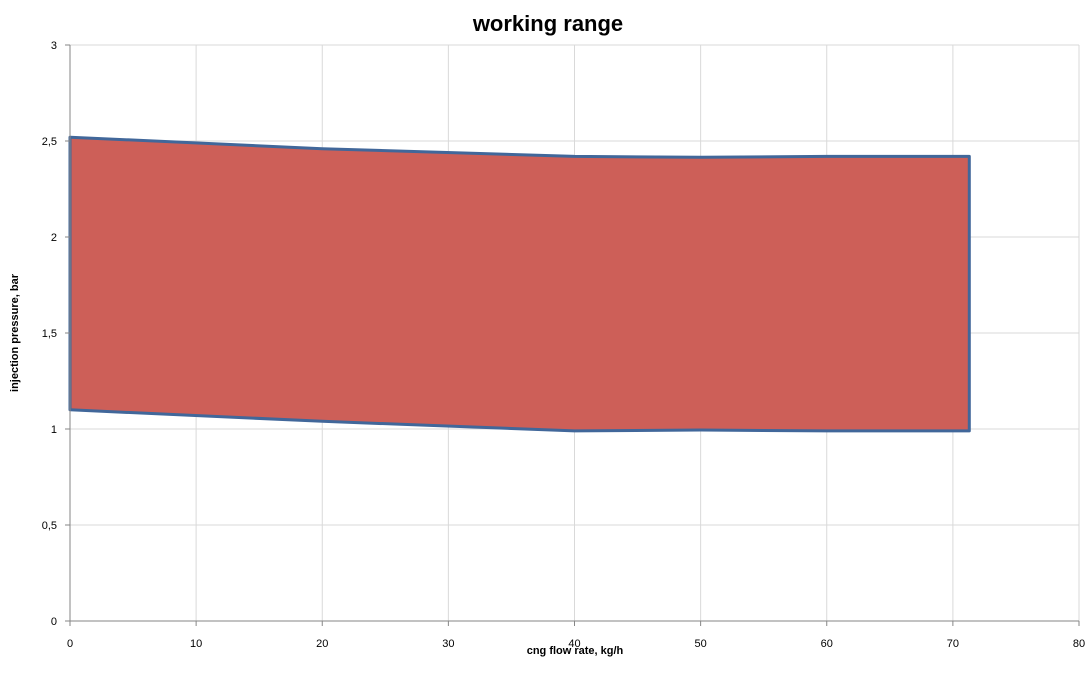 The height and width of the screenshot is (683, 1092). I want to click on x-tick-label: 30, so click(448, 644).